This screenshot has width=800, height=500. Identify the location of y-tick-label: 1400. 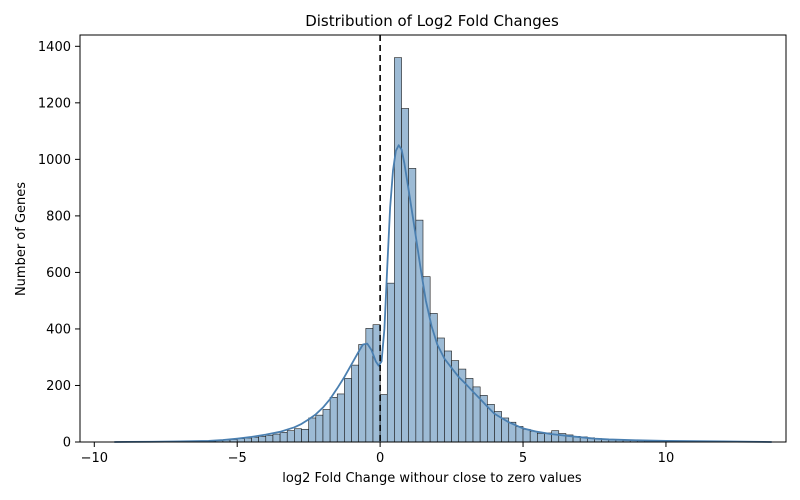
(54, 47).